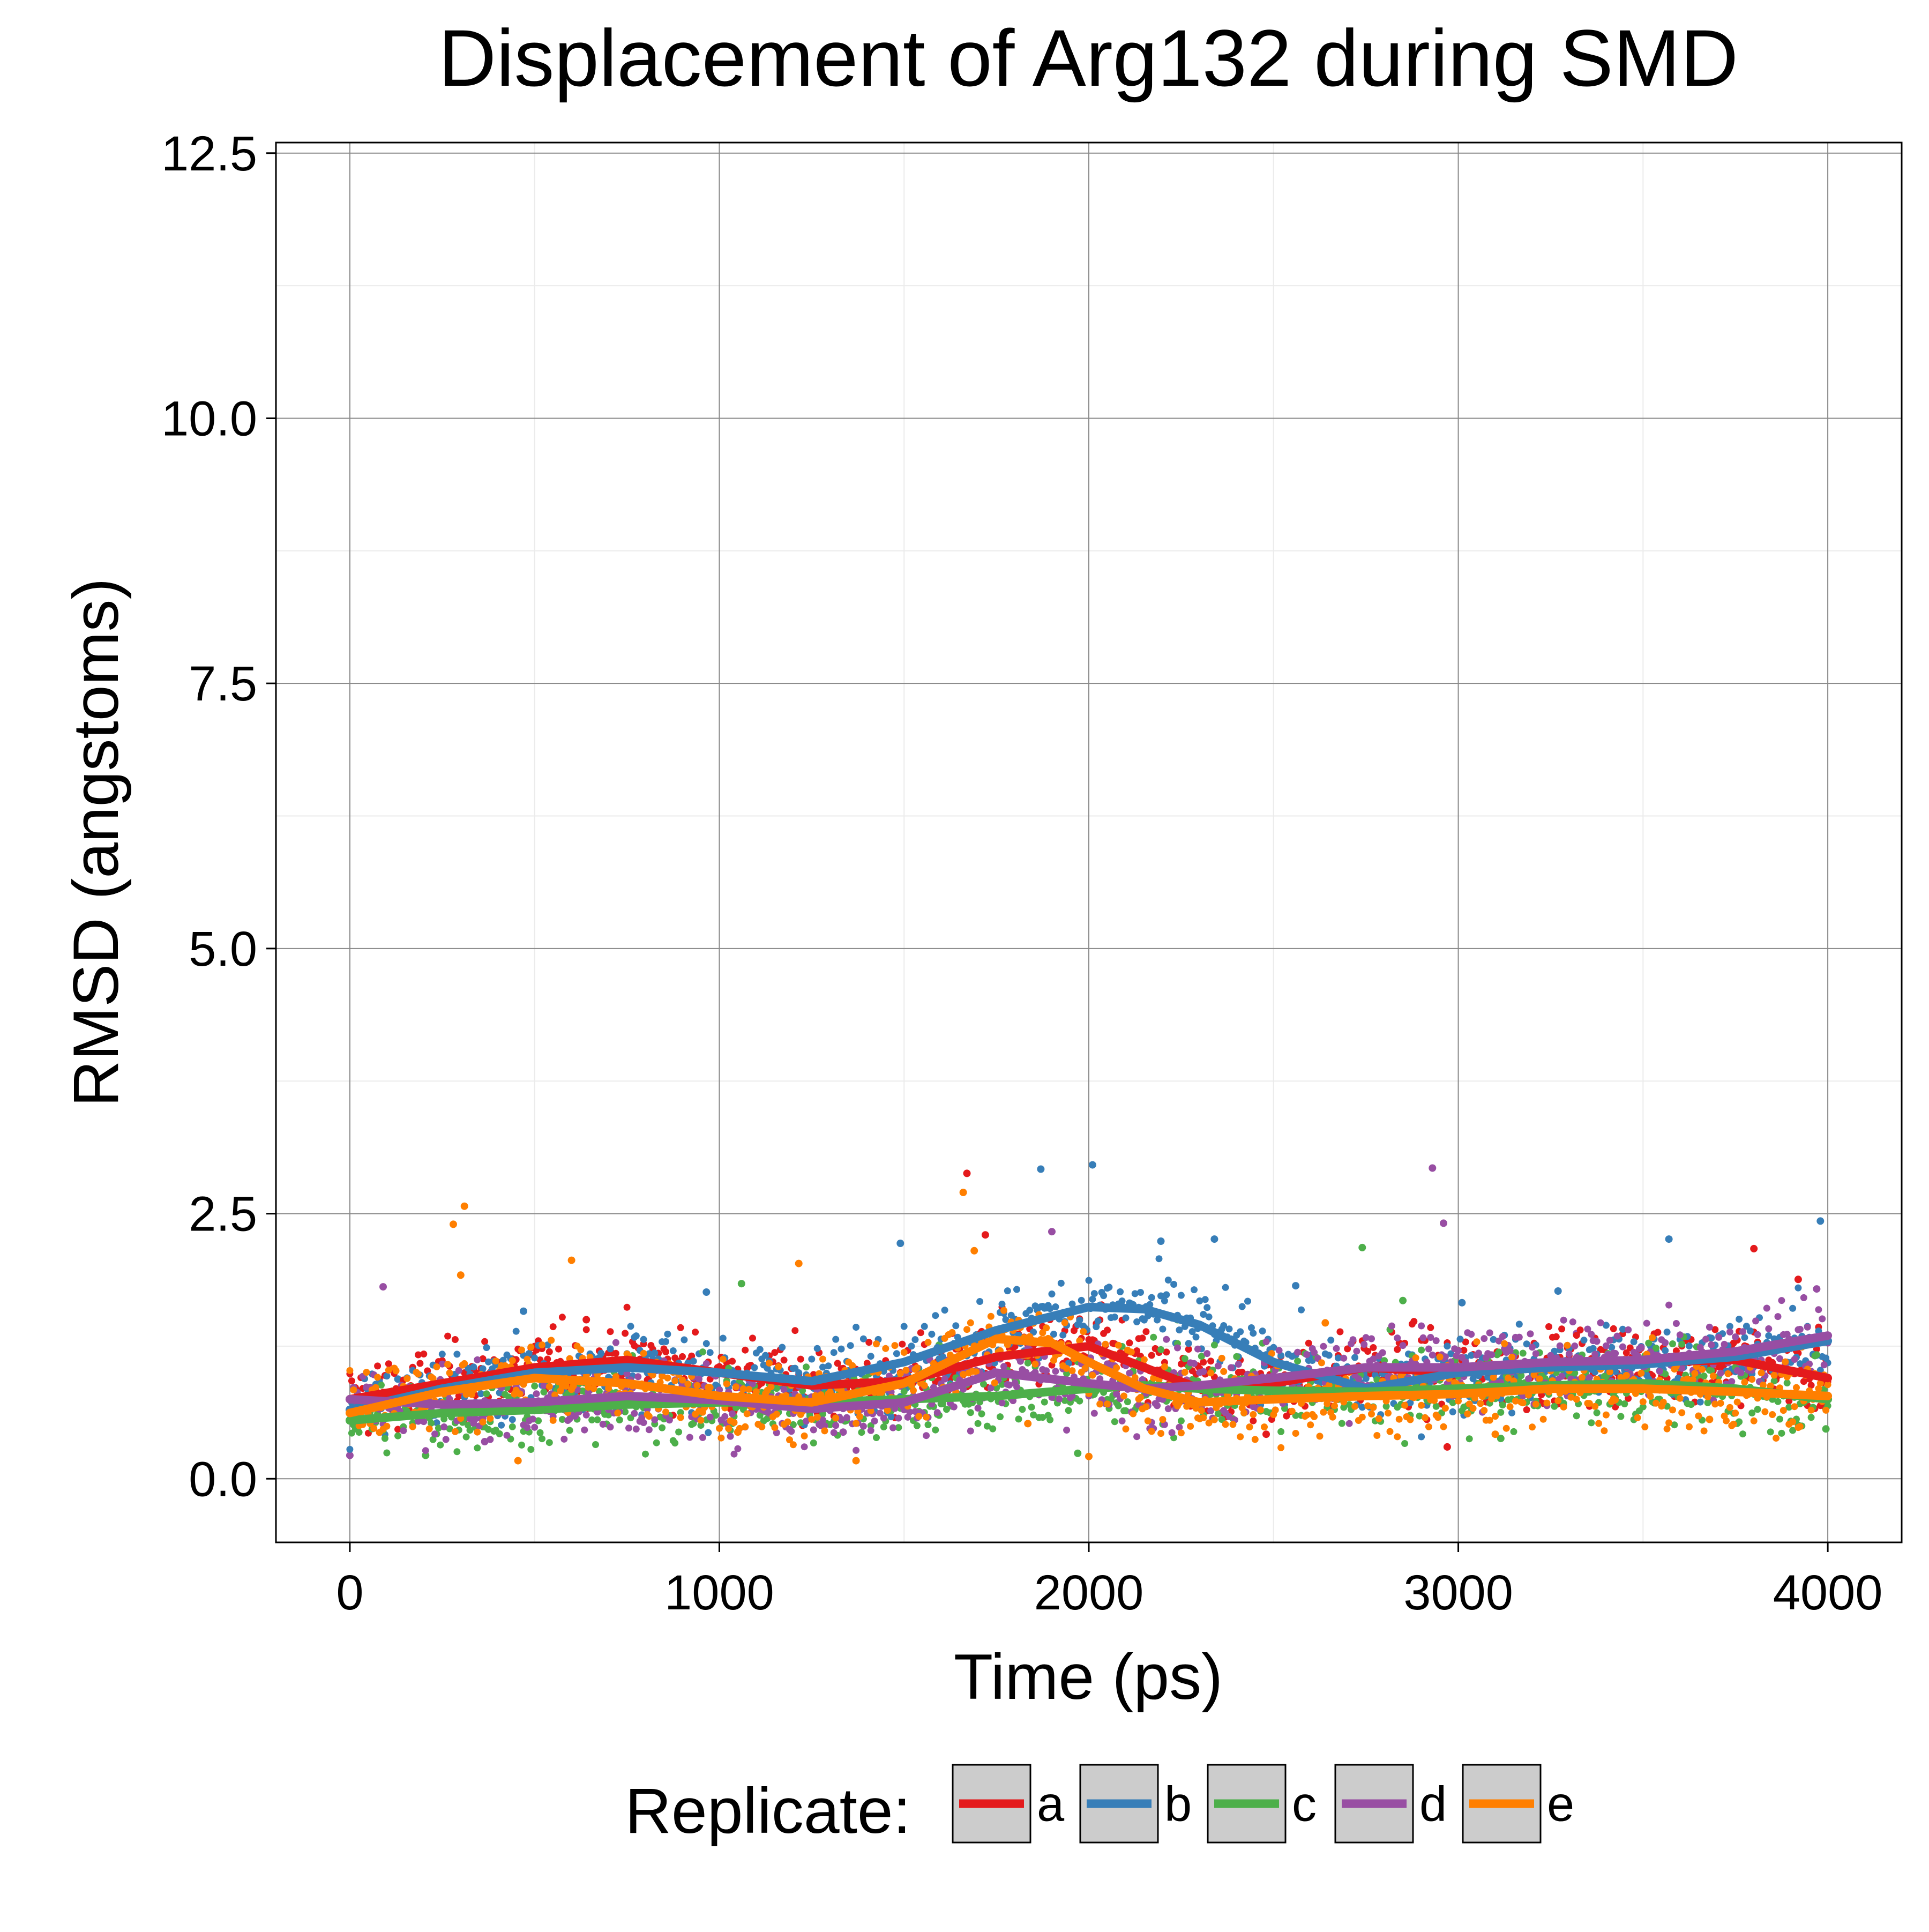  What do you see at coordinates (1051, 1804) in the screenshot?
I see `legend-label-a: a` at bounding box center [1051, 1804].